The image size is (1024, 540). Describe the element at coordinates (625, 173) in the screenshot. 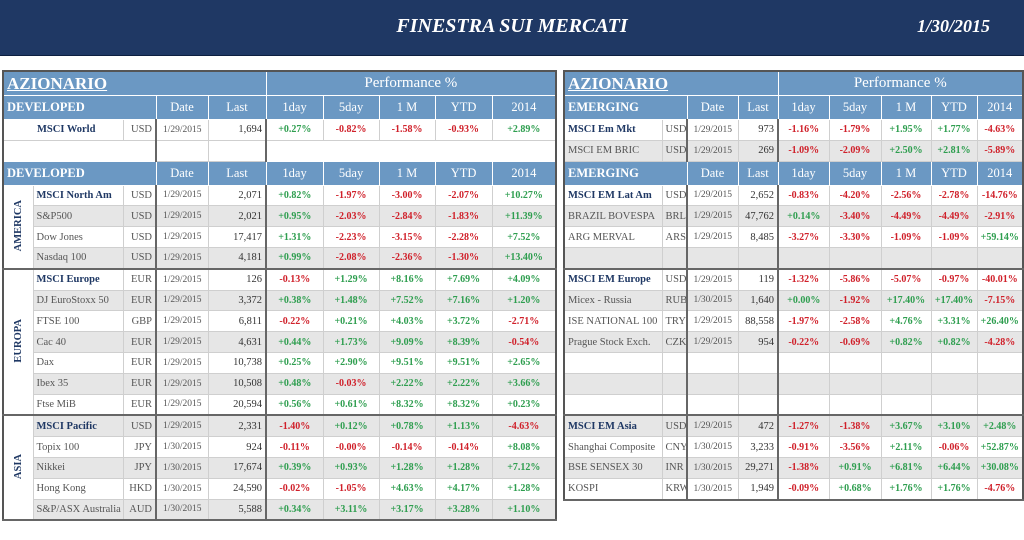

I see `section-label: EMERGING` at that location.